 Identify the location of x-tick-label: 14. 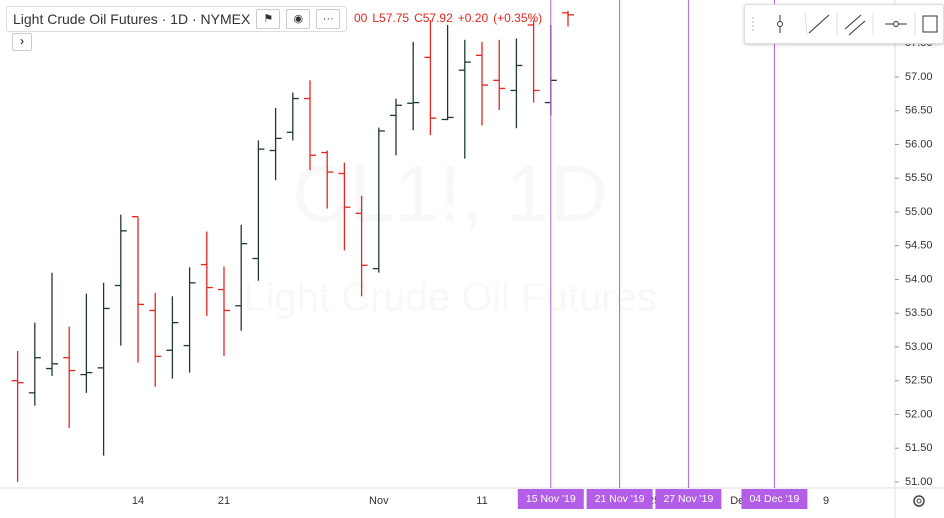
(138, 501).